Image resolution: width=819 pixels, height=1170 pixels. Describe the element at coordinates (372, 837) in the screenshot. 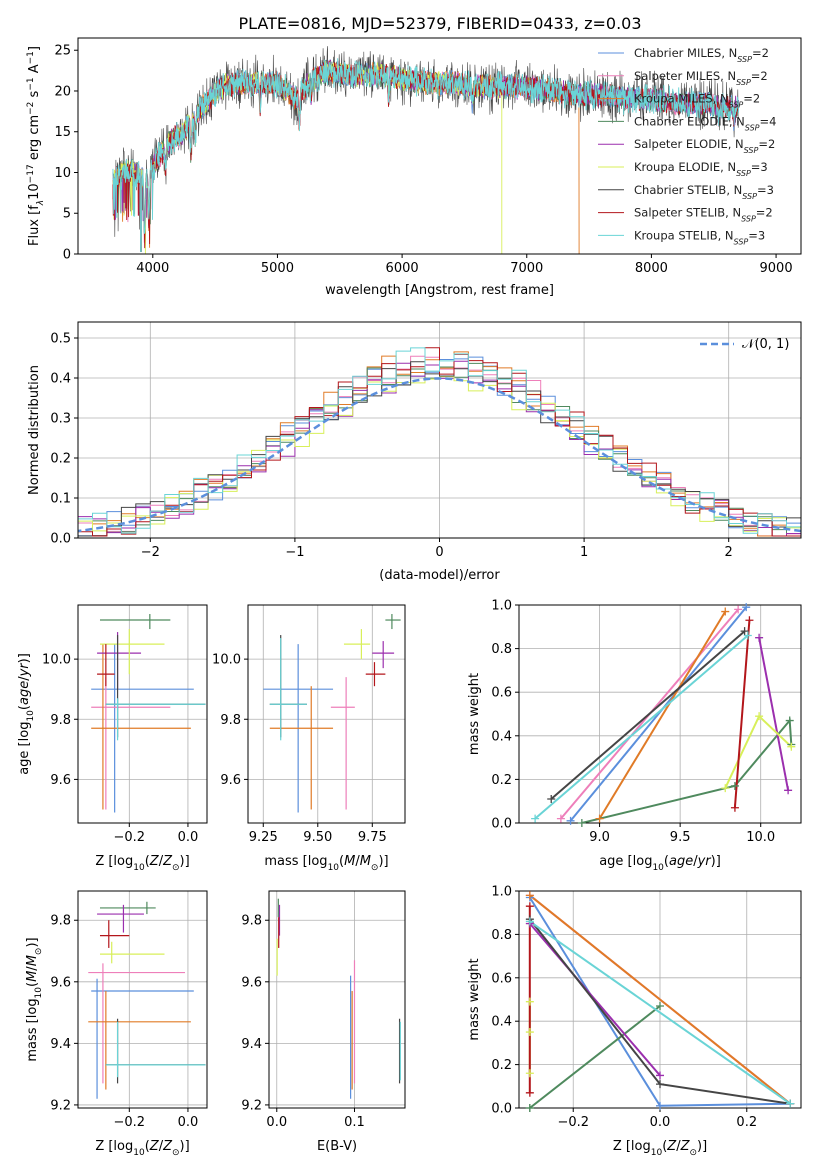

I see `x-tick-label: 9.75` at that location.